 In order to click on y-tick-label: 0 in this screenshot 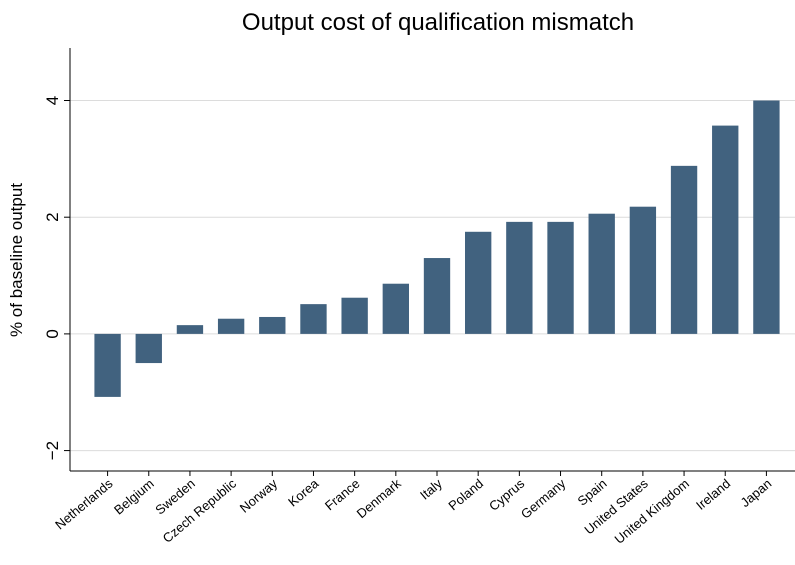, I will do `click(52, 333)`.